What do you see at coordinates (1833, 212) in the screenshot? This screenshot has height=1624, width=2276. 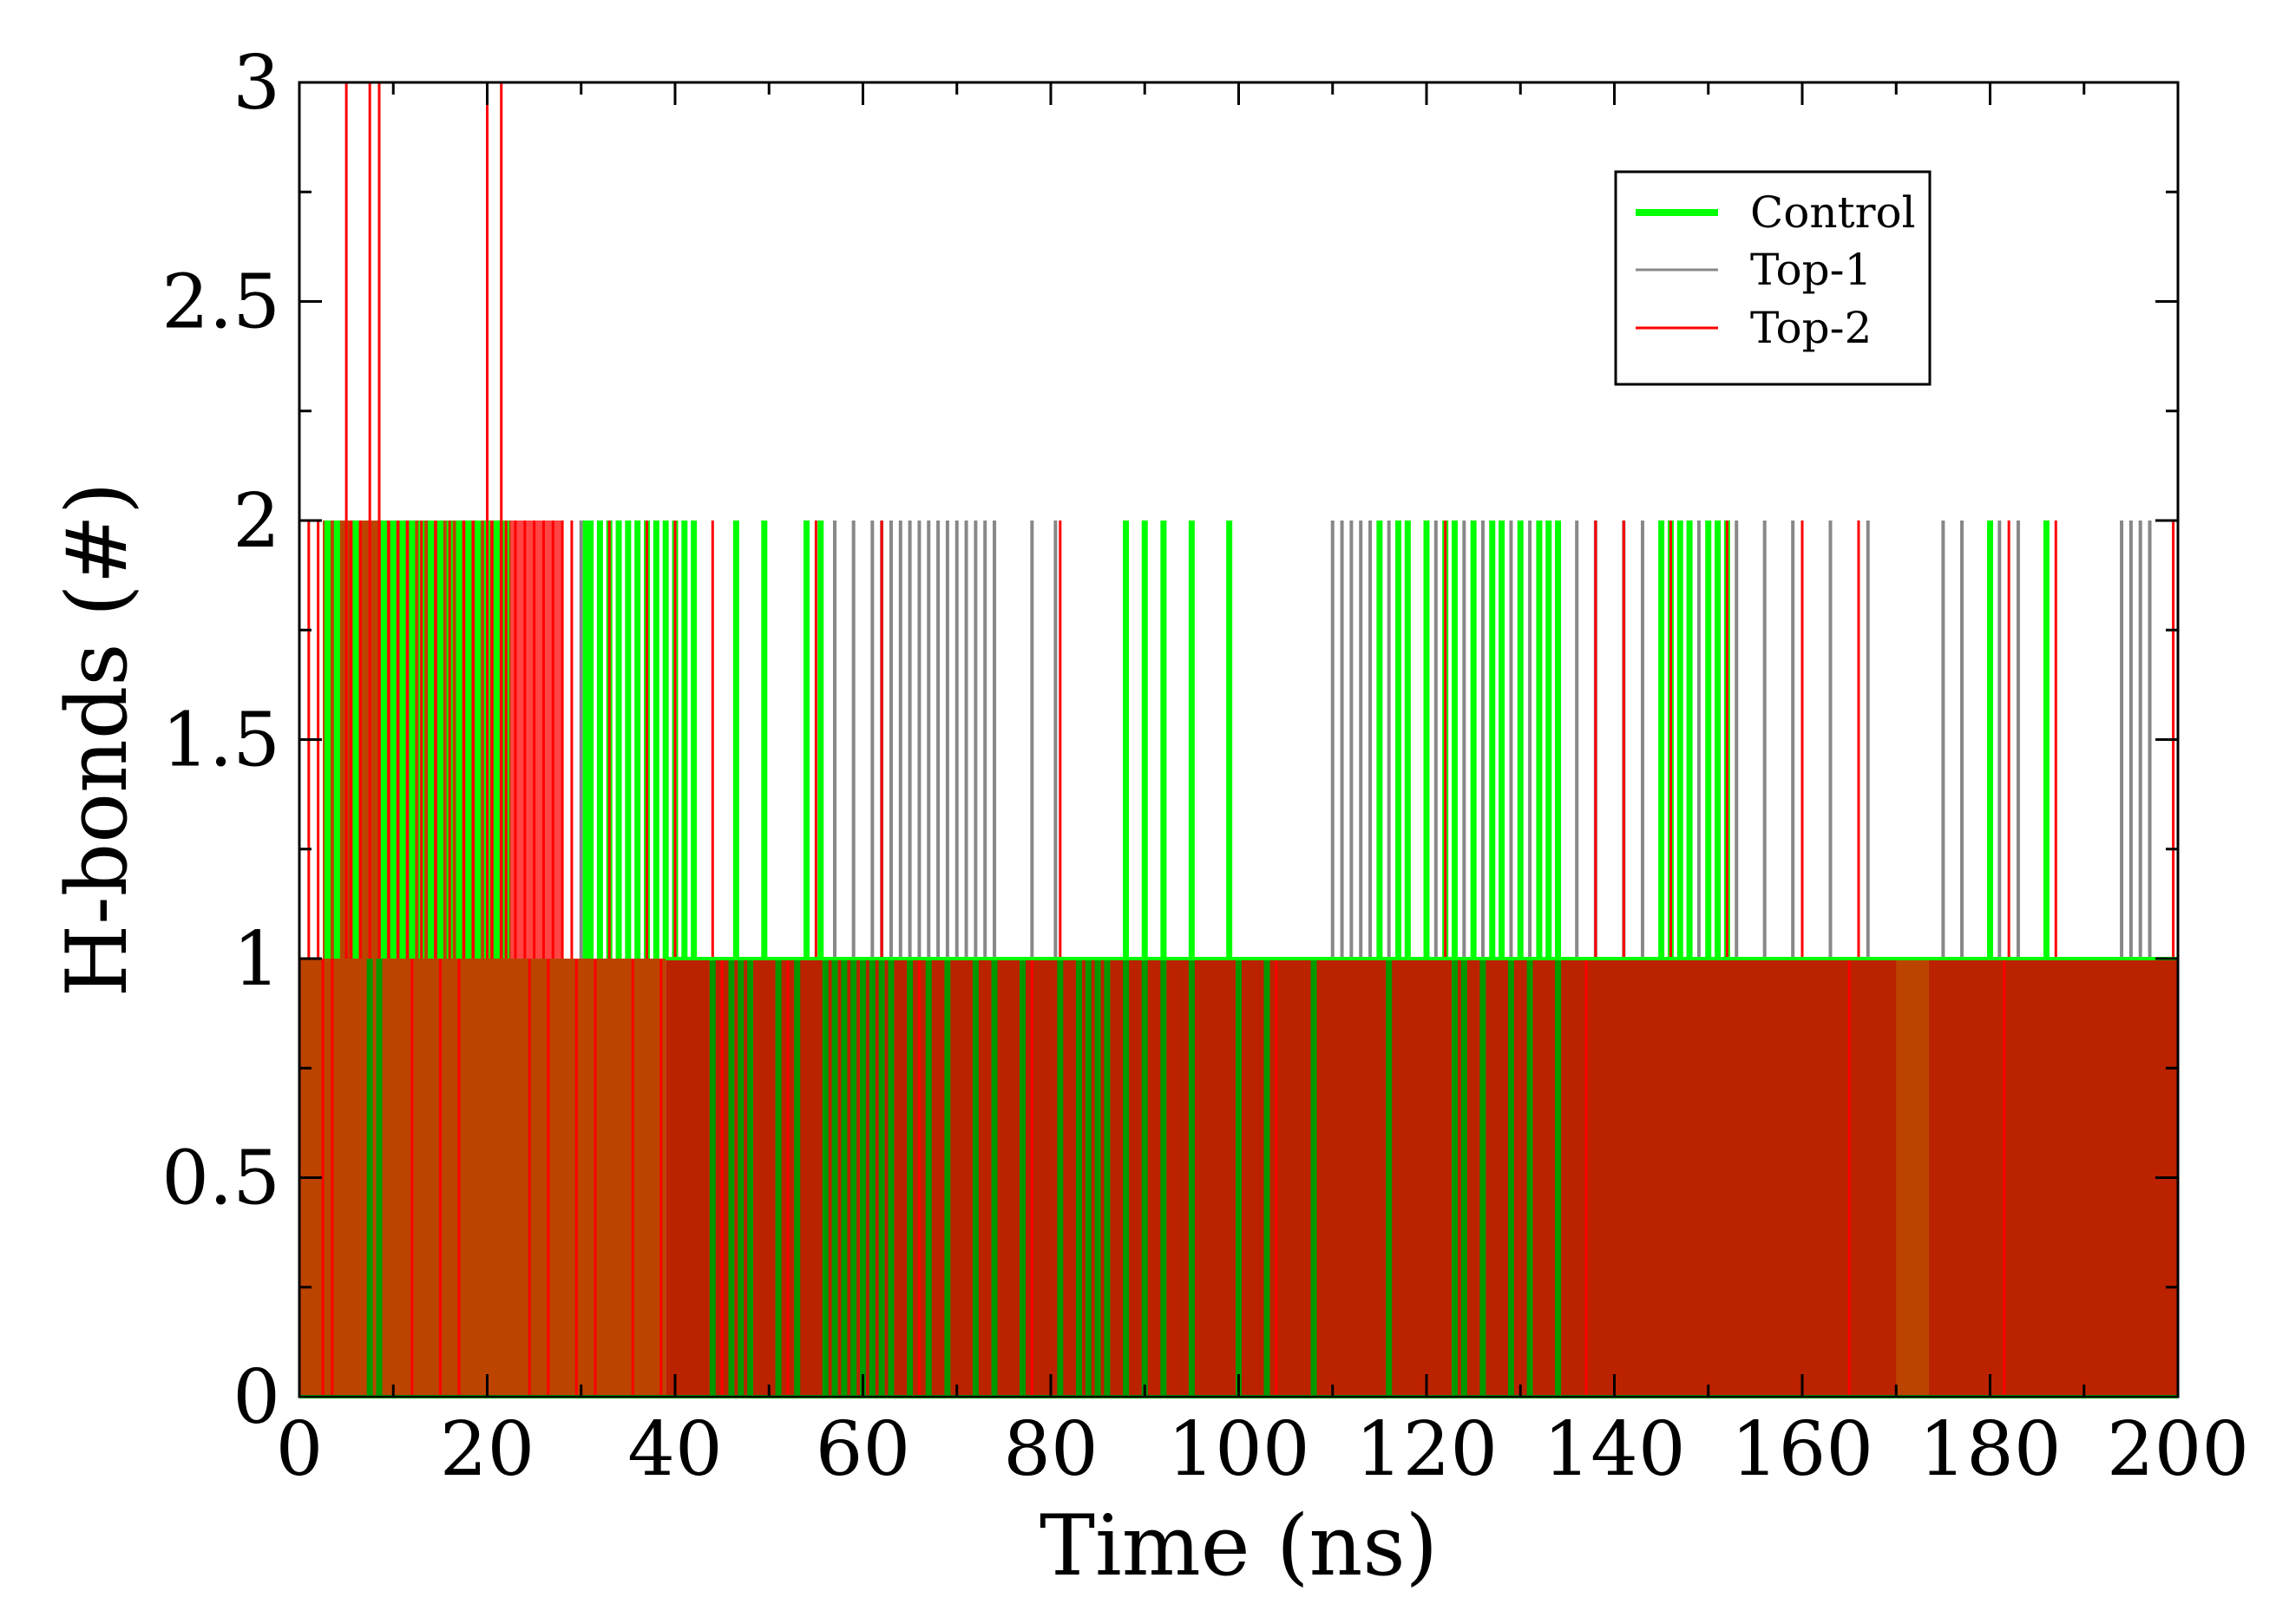 I see `legend-label-control: Control` at bounding box center [1833, 212].